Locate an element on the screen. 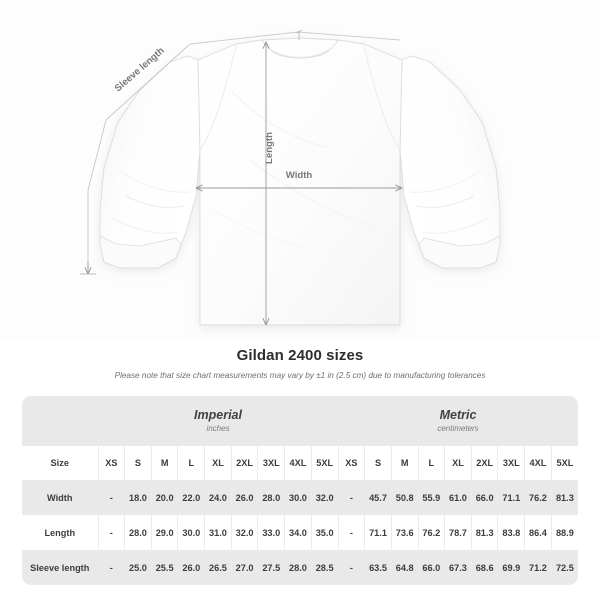 This screenshot has width=600, height=600. cell-width-imperial-5xl: 32.0 is located at coordinates (325, 497).